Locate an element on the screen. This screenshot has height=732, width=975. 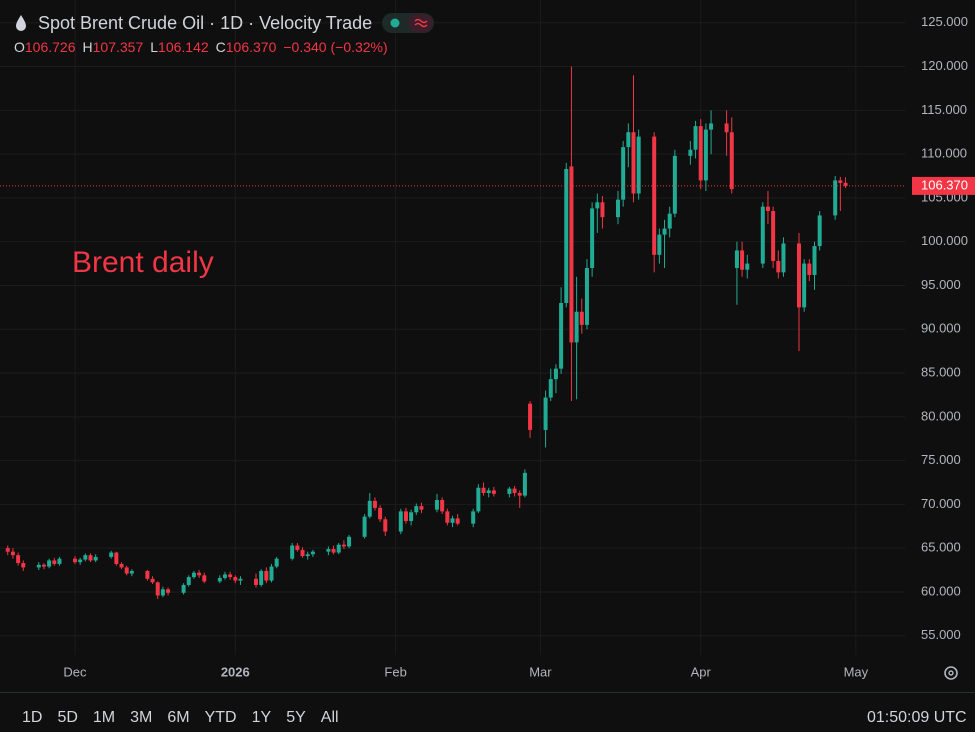
price-label-box is located at coordinates (943, 185).